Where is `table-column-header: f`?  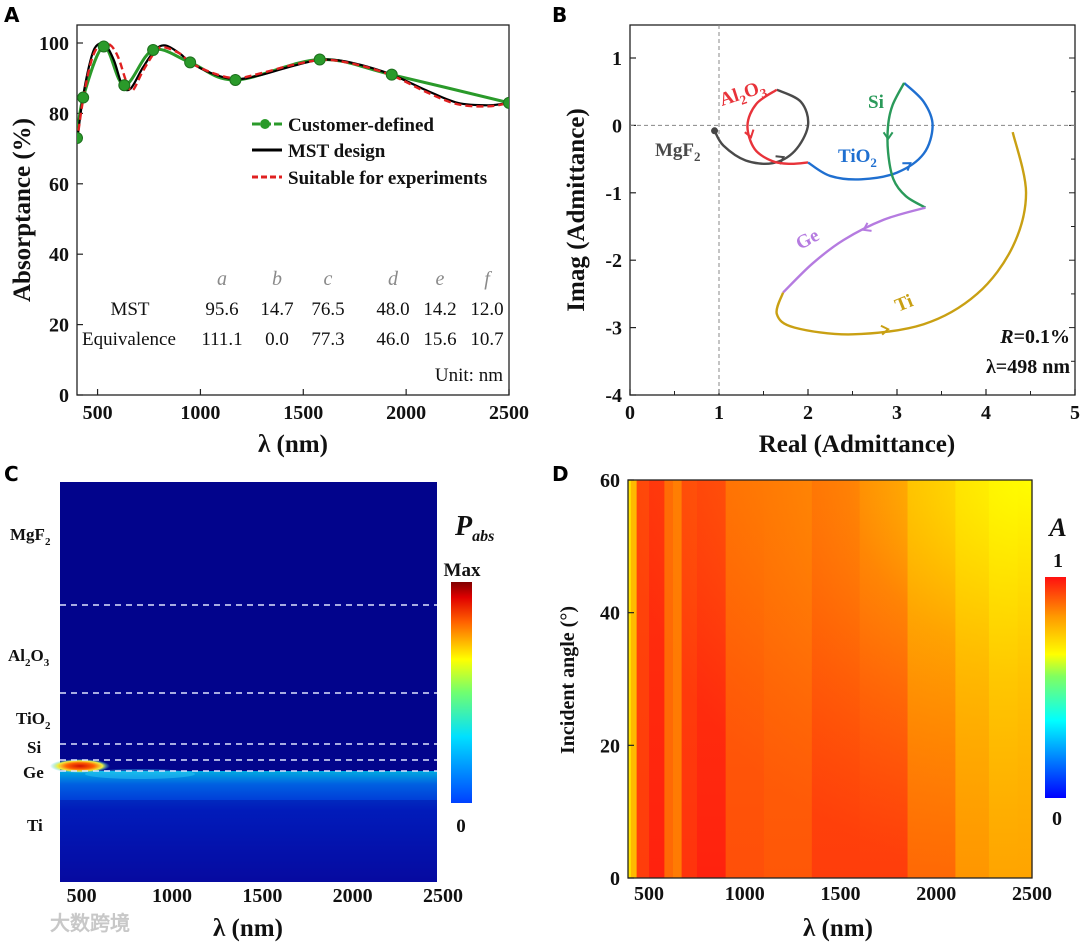 table-column-header: f is located at coordinates (488, 279).